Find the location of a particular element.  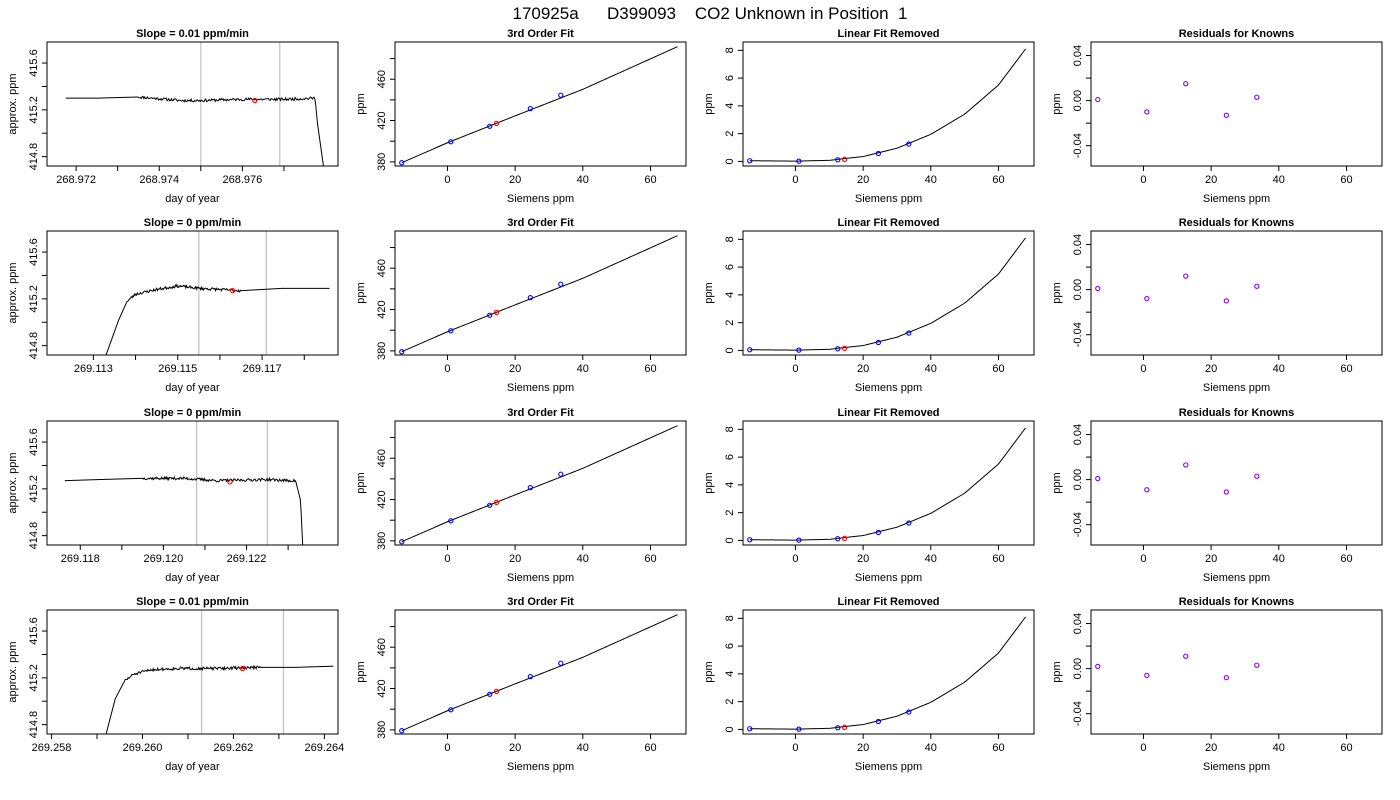

x-axis-label: day of year is located at coordinates (192, 767).